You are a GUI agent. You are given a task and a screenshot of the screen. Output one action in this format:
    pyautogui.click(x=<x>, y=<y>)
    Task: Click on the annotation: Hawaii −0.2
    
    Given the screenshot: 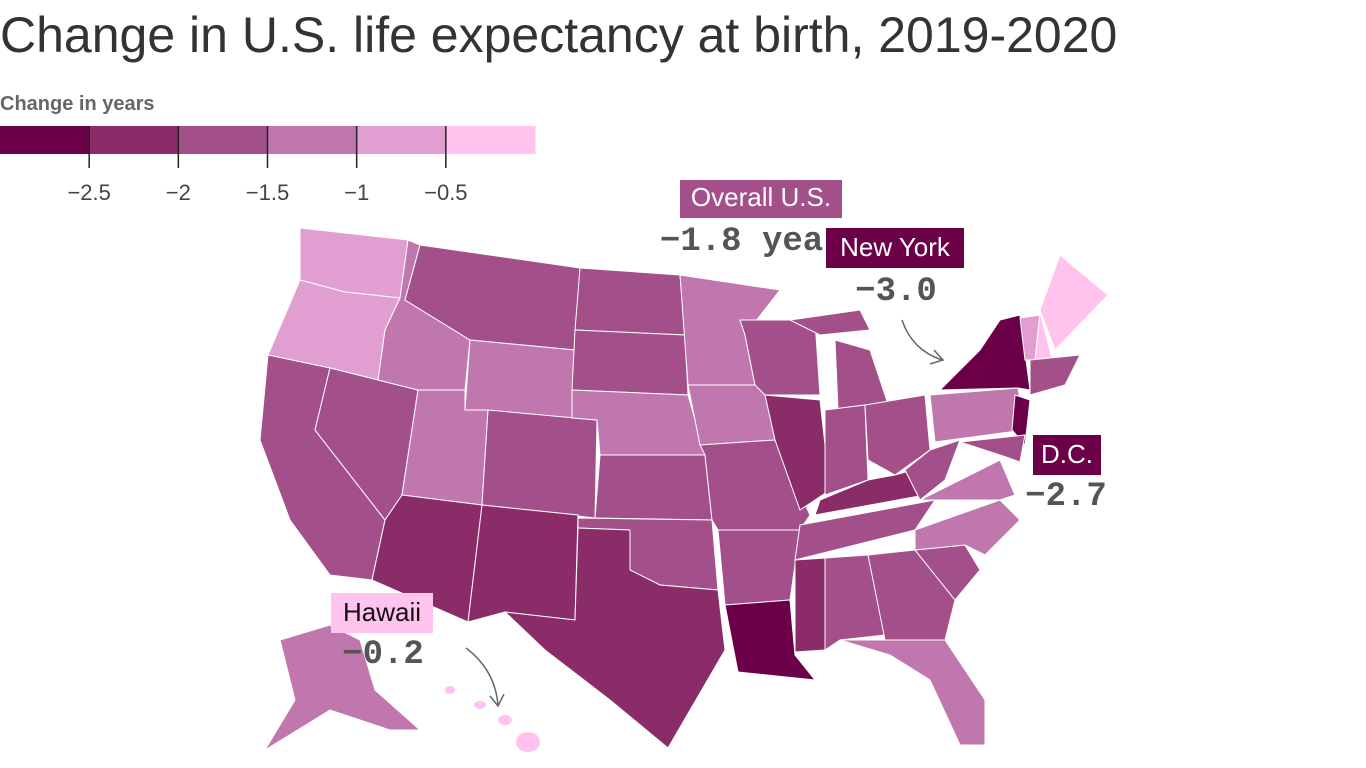 What is the action you would take?
    pyautogui.click(x=418, y=650)
    